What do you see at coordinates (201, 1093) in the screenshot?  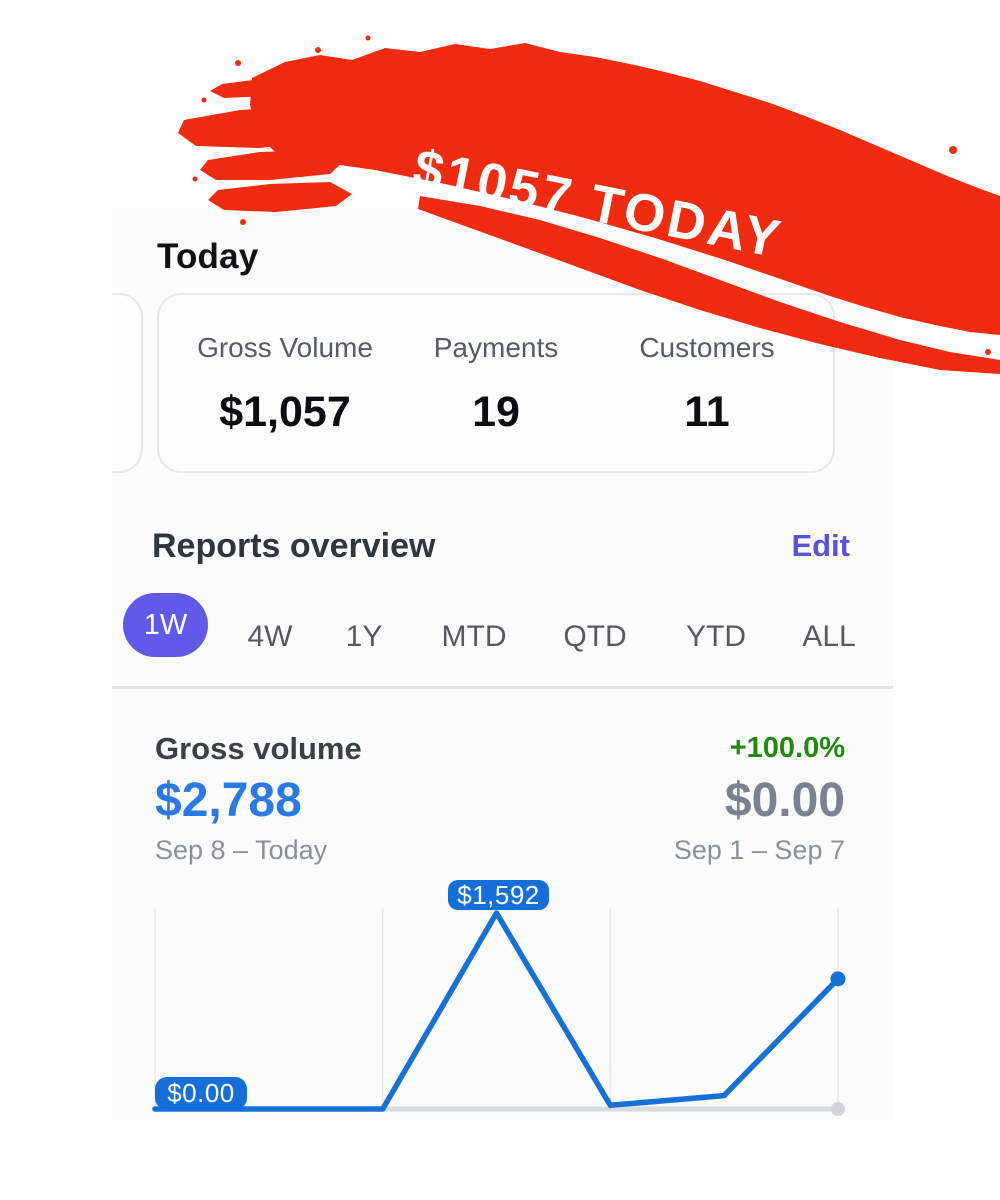 I see `start-value-tooltip: $0.00` at bounding box center [201, 1093].